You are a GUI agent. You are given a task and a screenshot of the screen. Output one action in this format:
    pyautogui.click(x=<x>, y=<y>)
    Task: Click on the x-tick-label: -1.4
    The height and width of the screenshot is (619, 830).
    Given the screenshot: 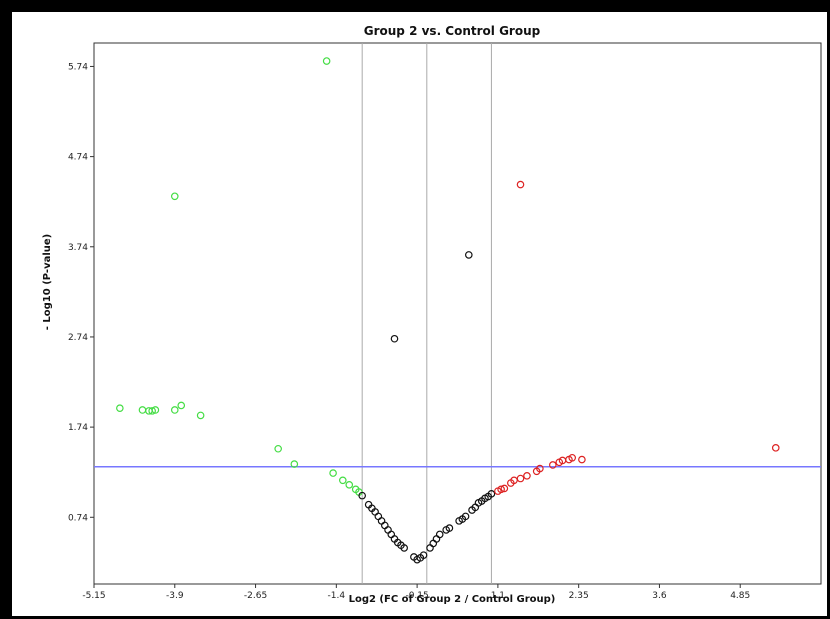 What is the action you would take?
    pyautogui.click(x=337, y=596)
    